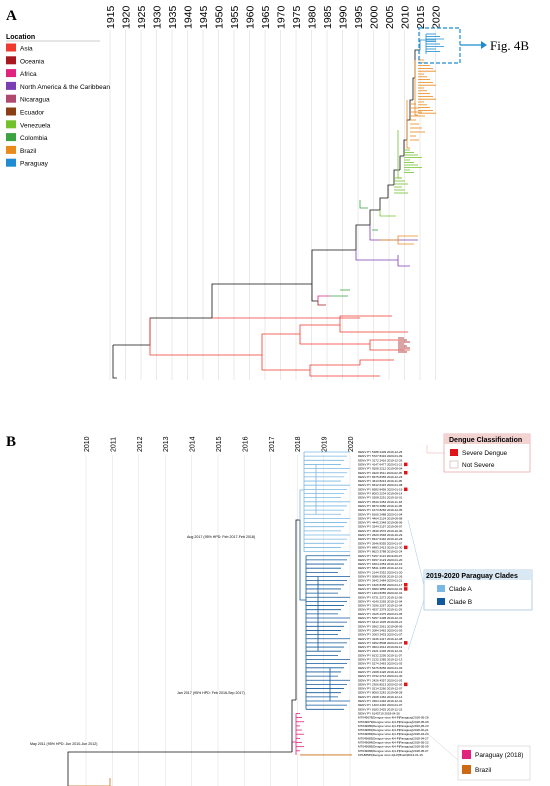  I want to click on clade-b-swatch, so click(441, 601).